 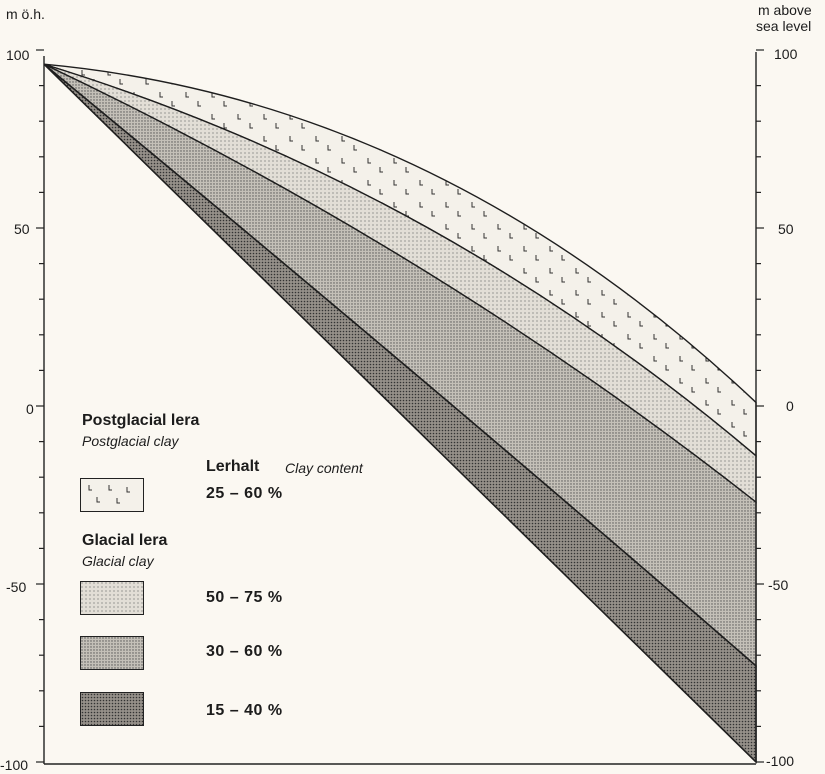 I want to click on right-tick-minus-100: -100, so click(x=780, y=761).